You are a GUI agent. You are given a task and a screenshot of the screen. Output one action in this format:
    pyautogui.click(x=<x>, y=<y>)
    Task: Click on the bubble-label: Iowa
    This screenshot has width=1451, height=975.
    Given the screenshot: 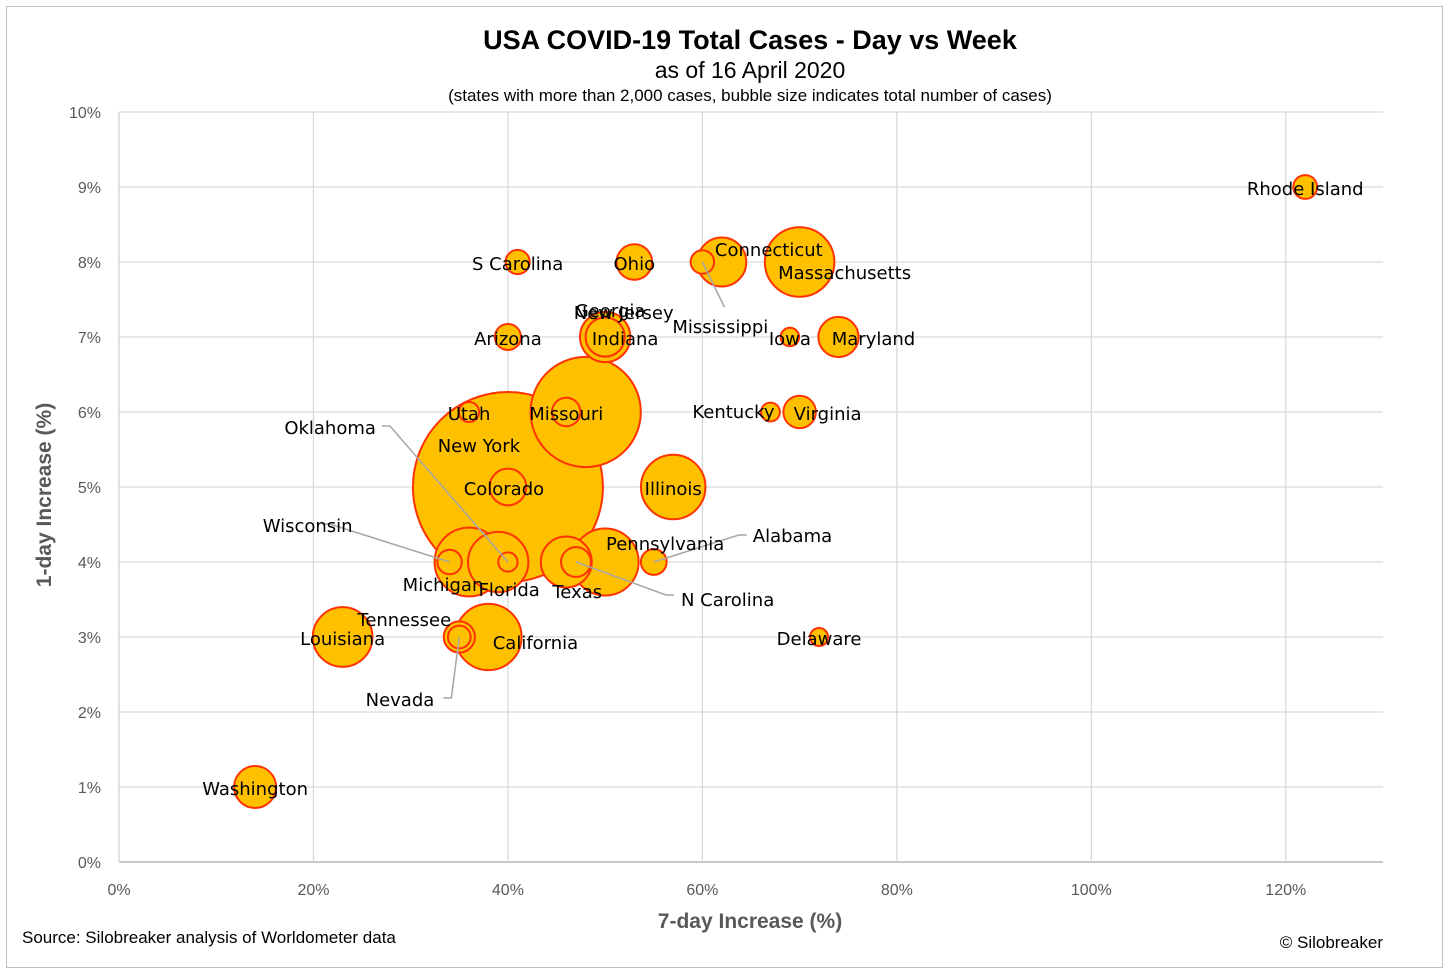 What is the action you would take?
    pyautogui.click(x=790, y=339)
    